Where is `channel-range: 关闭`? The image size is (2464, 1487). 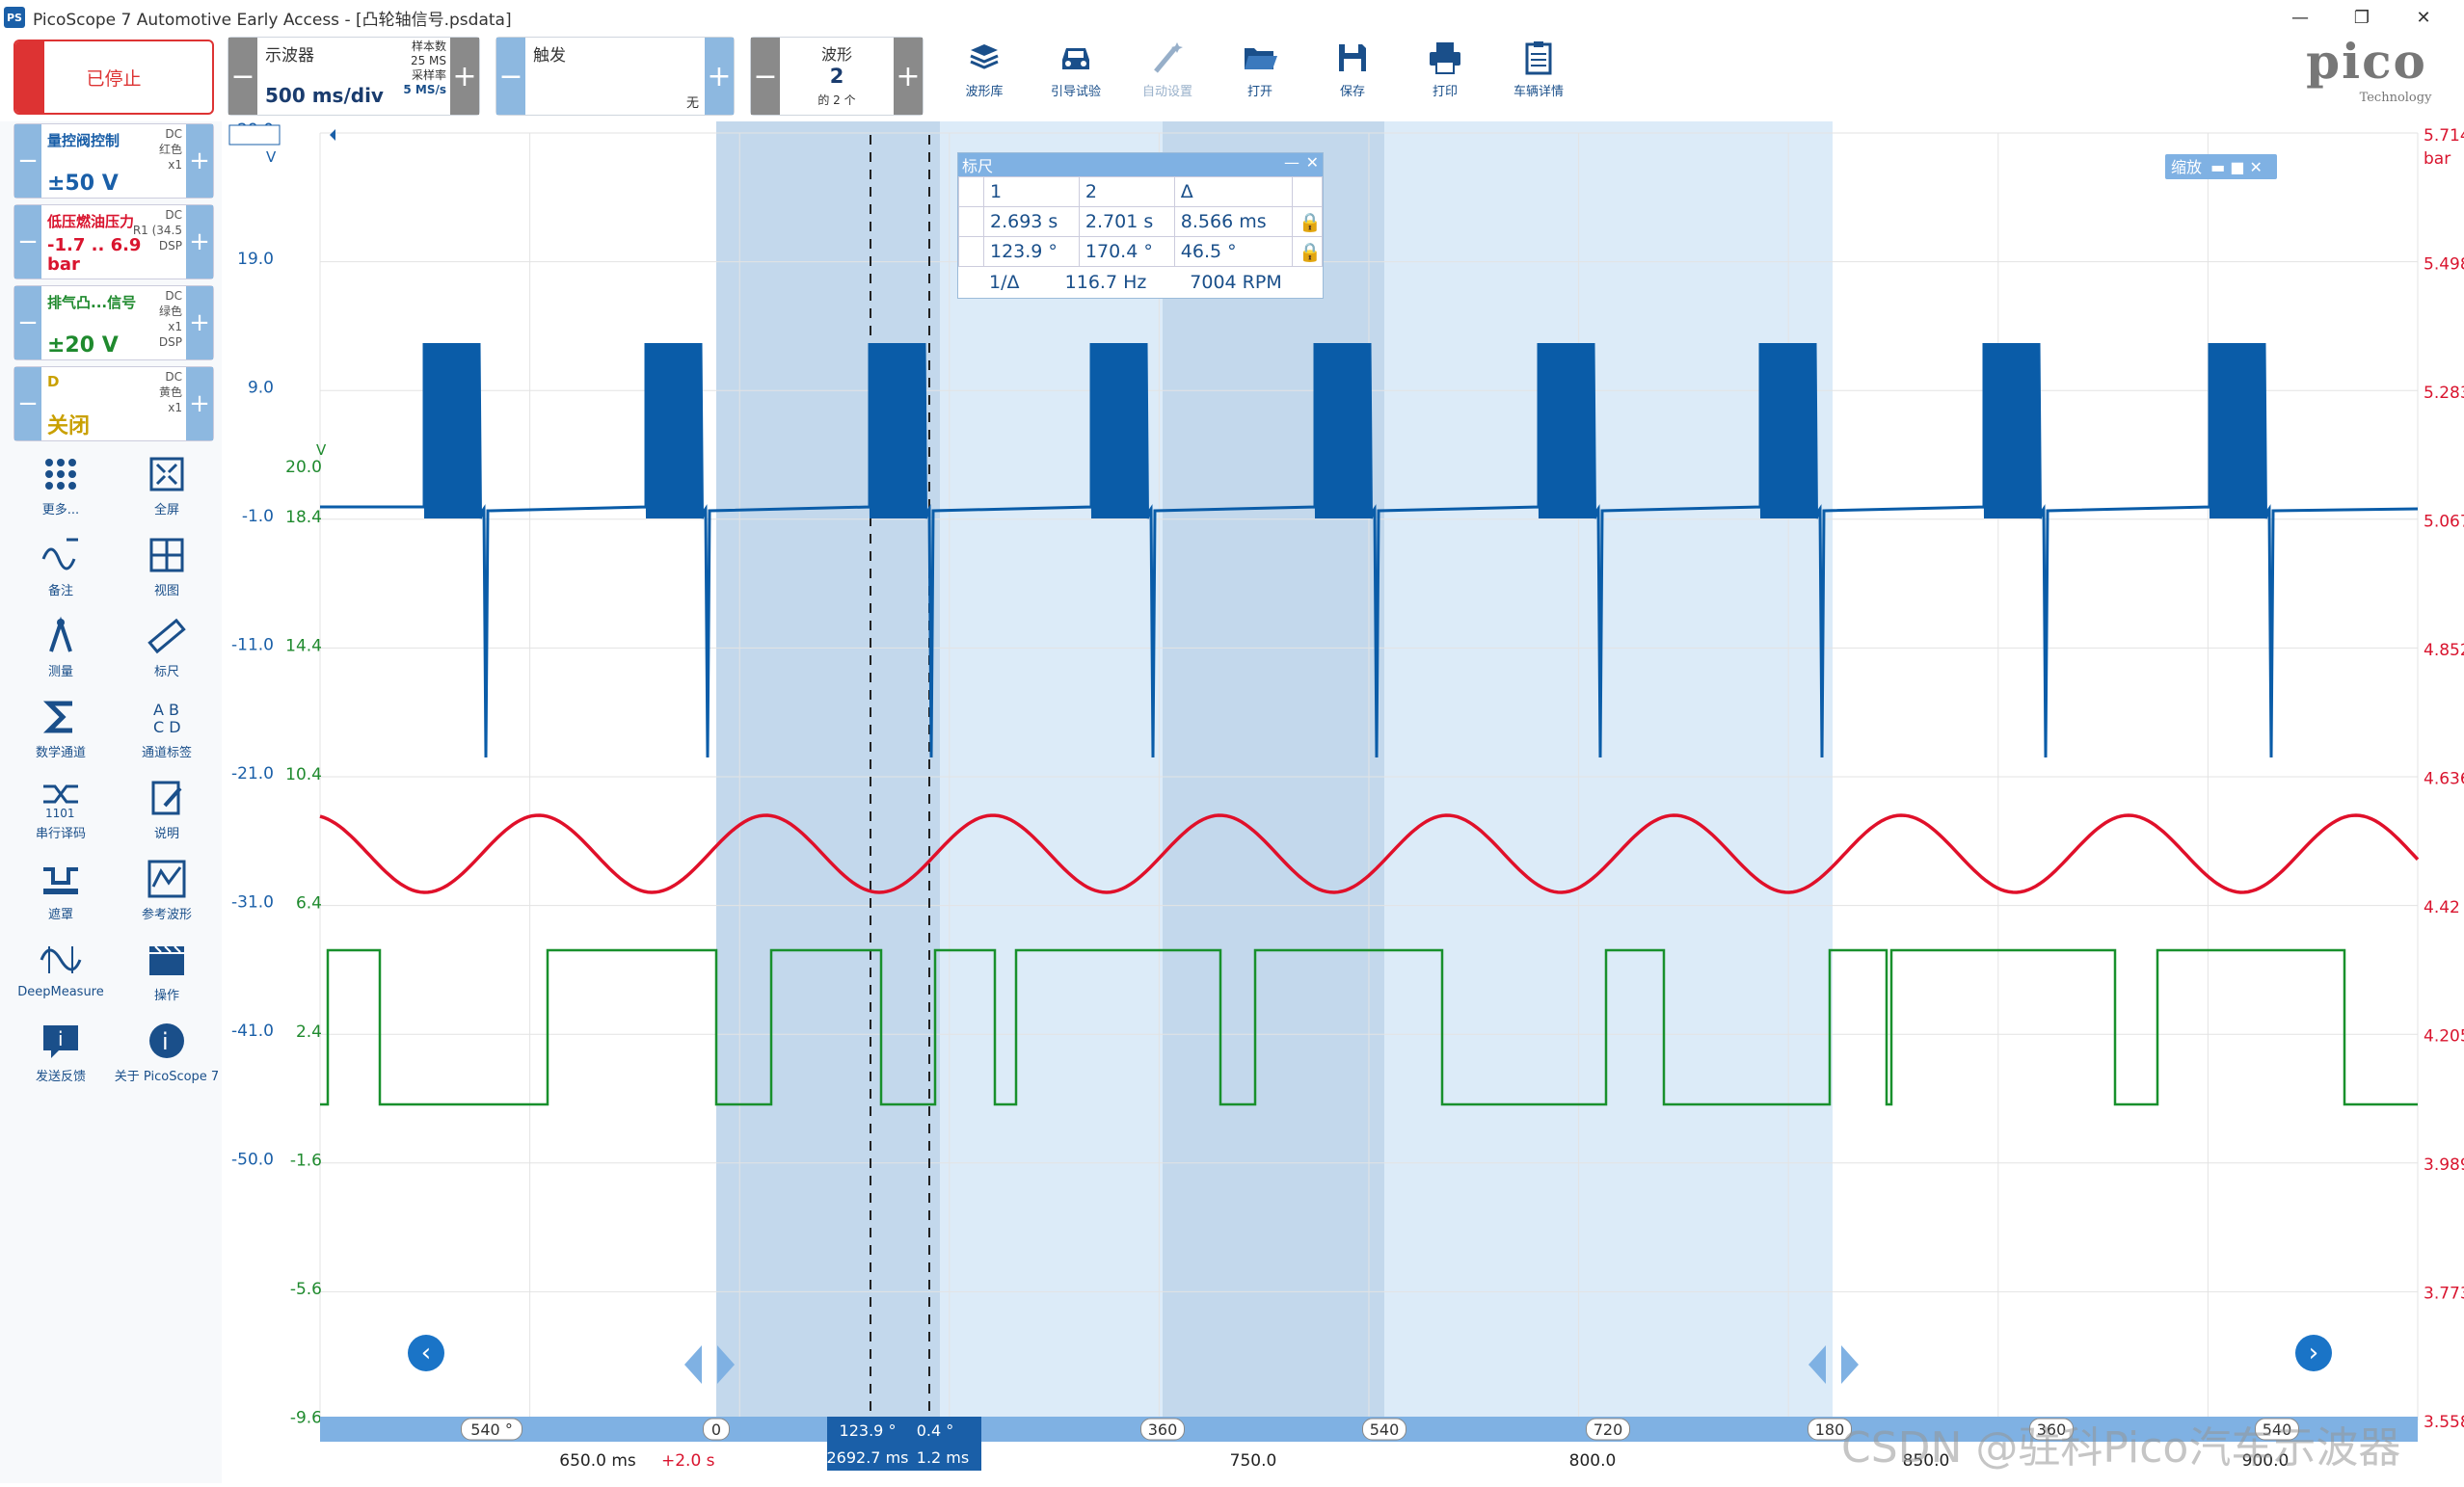 channel-range: 关闭 is located at coordinates (69, 426).